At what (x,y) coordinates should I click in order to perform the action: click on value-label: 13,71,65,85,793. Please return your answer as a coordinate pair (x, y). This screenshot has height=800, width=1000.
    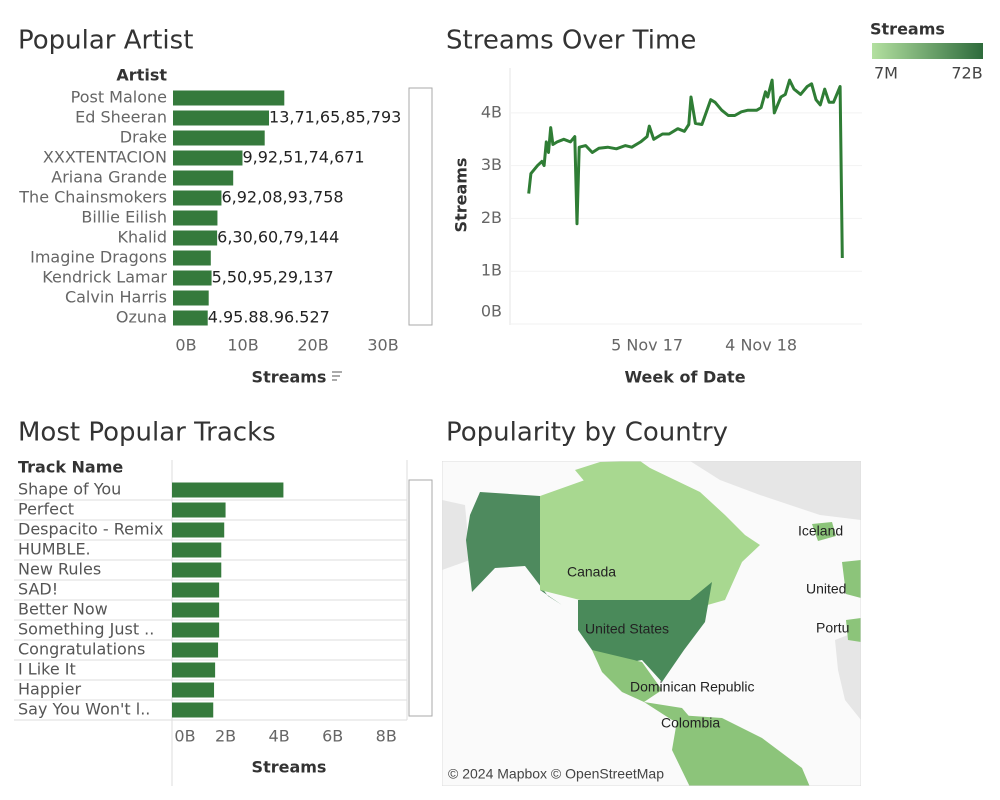
    Looking at the image, I should click on (335, 117).